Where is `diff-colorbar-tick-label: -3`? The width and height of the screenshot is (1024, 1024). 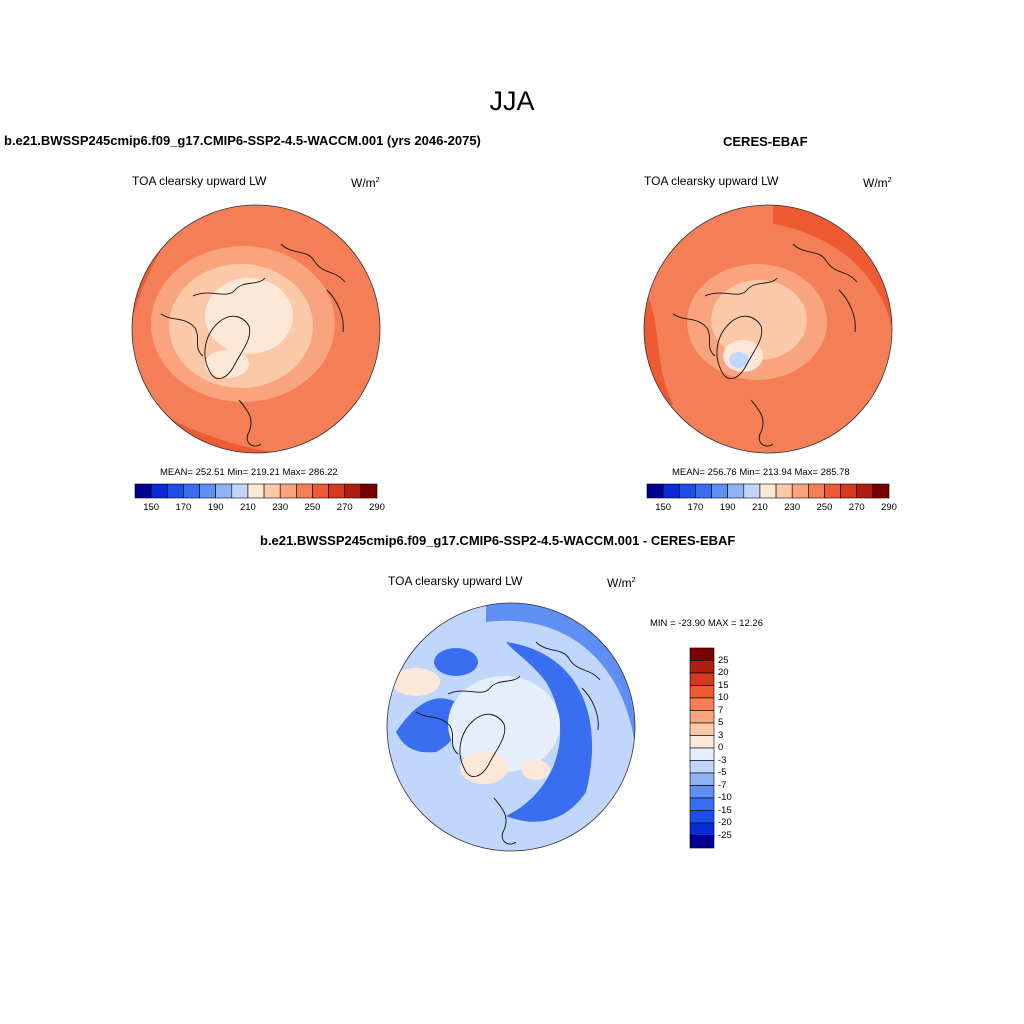 diff-colorbar-tick-label: -3 is located at coordinates (722, 760).